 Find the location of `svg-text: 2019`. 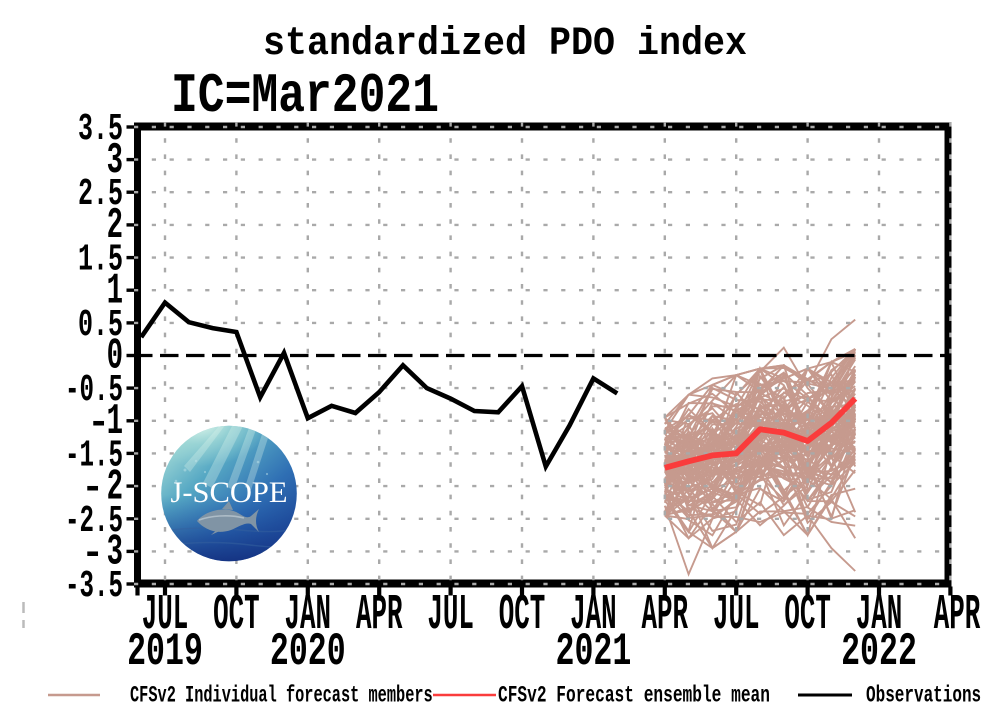

svg-text: 2019 is located at coordinates (165, 651).